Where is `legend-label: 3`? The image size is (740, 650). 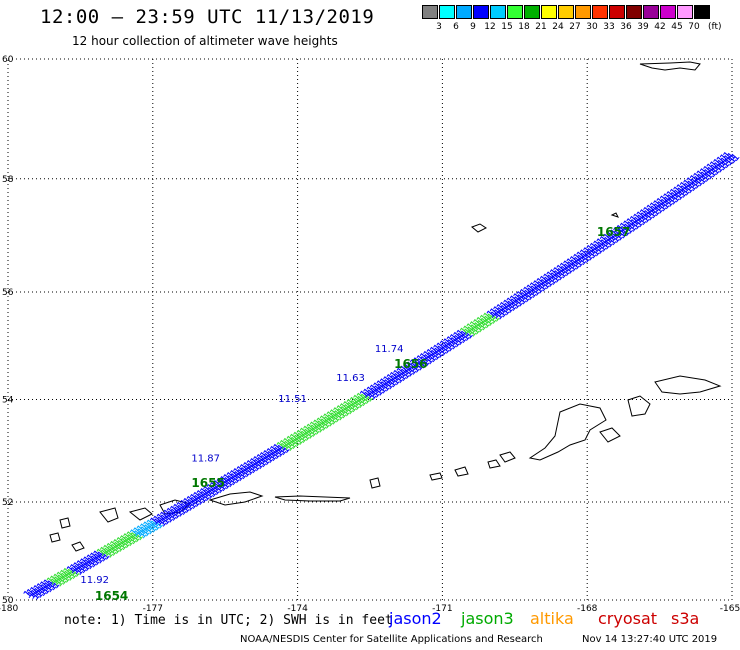
legend-label: 3 is located at coordinates (439, 27).